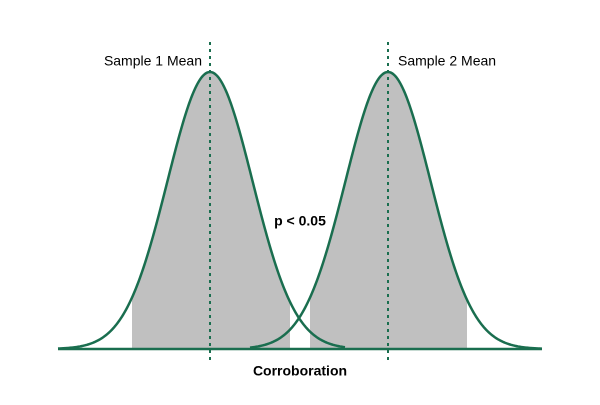  Describe the element at coordinates (300, 371) in the screenshot. I see `axis-label: Corroboration` at that location.